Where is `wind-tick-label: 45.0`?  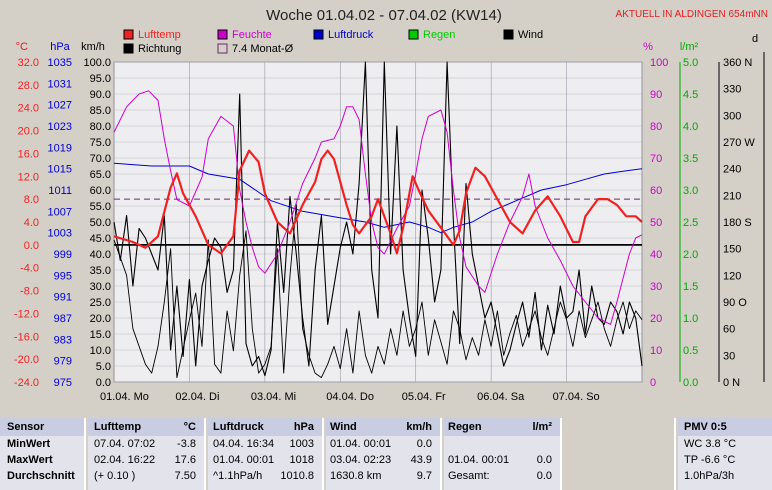
wind-tick-label: 45.0 is located at coordinates (100, 239).